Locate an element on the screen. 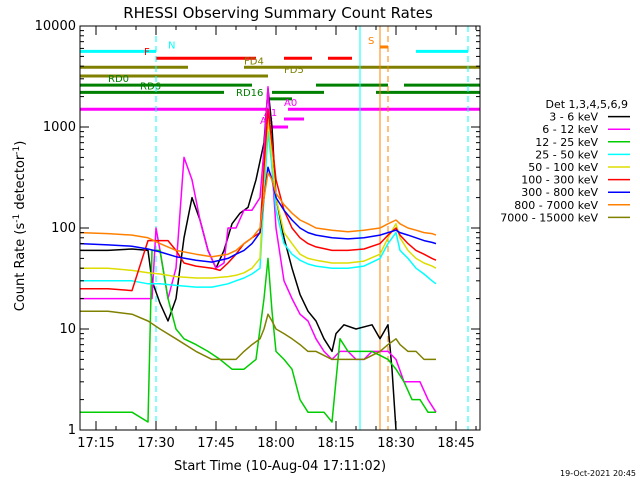 The width and height of the screenshot is (640, 480). legend-label: 100 - 300 keV is located at coordinates (559, 180).